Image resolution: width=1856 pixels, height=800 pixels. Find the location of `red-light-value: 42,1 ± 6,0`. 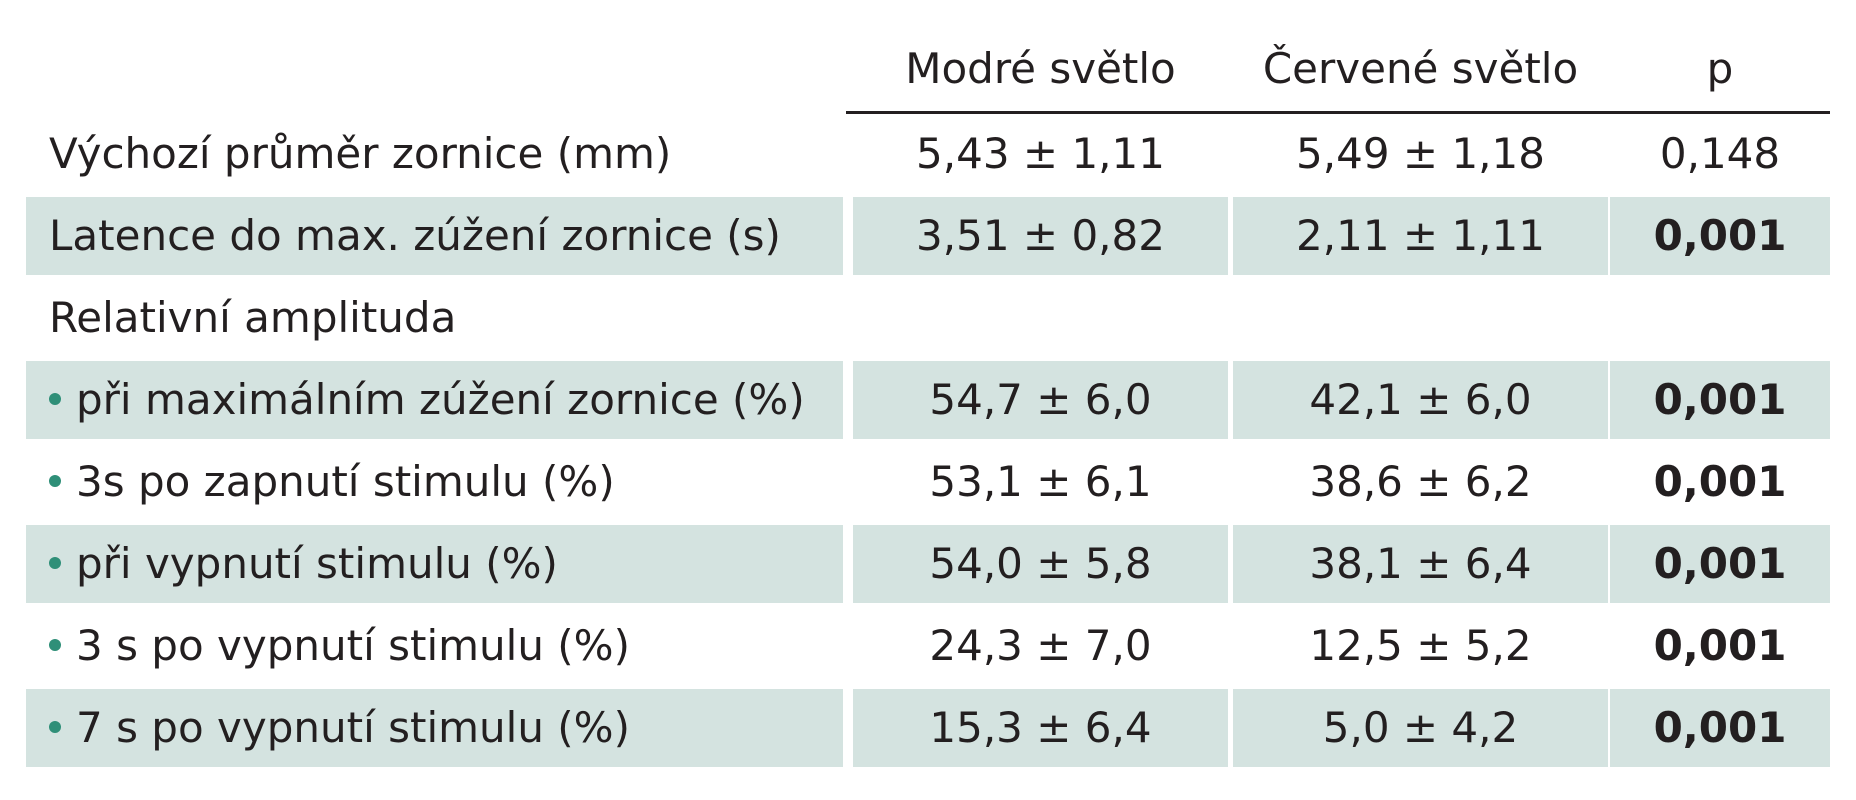

red-light-value: 42,1 ± 6,0 is located at coordinates (1420, 400).